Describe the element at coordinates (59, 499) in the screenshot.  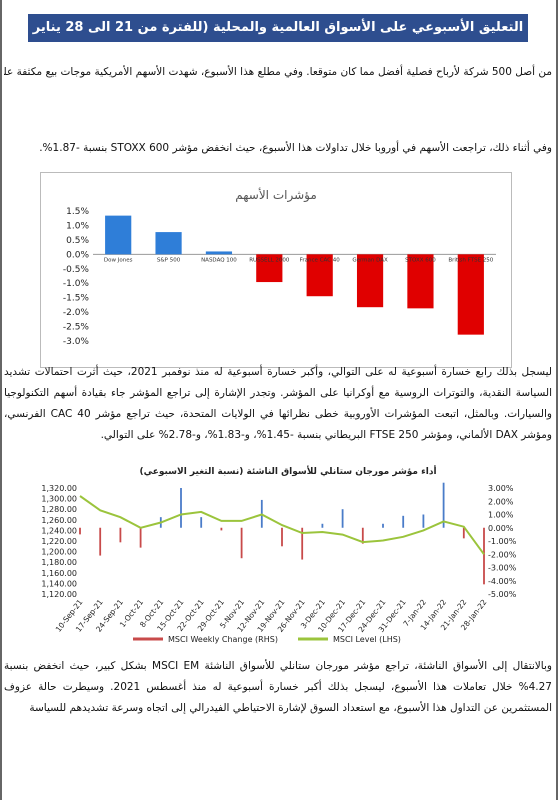
I see `y-left-tick-label: 1,300.00` at that location.